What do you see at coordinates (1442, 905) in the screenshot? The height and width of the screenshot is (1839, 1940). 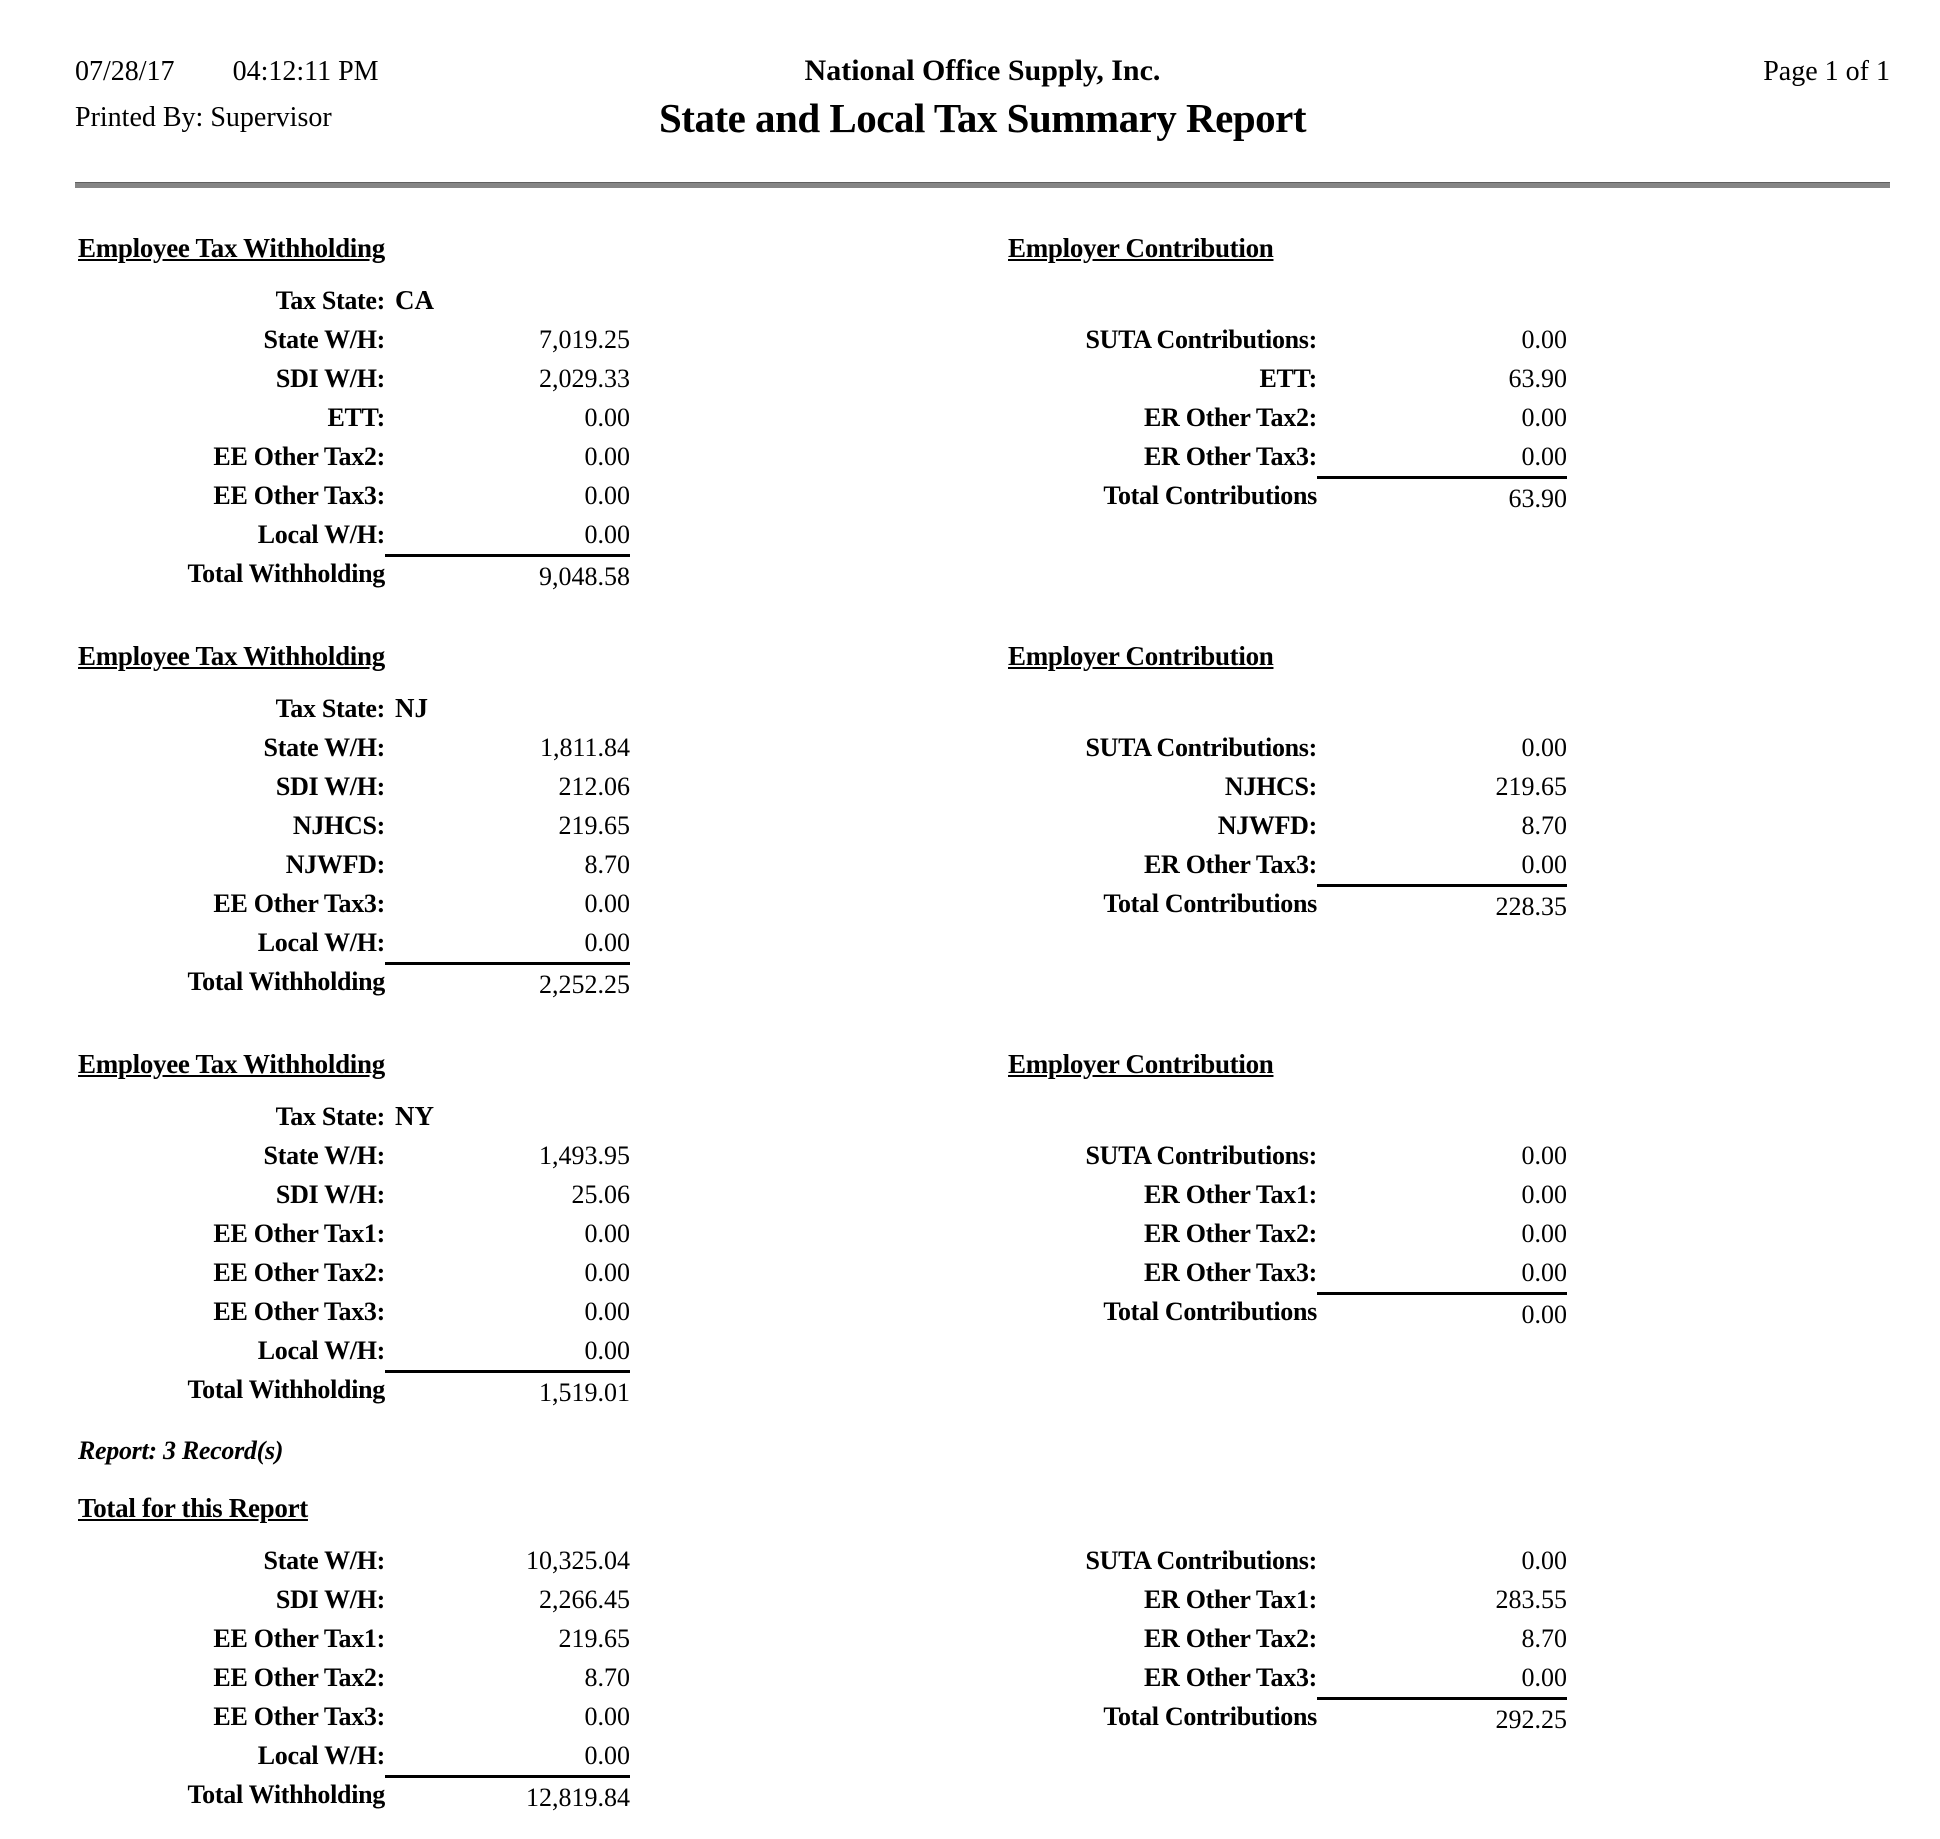 I see `total-value: 228.35` at bounding box center [1442, 905].